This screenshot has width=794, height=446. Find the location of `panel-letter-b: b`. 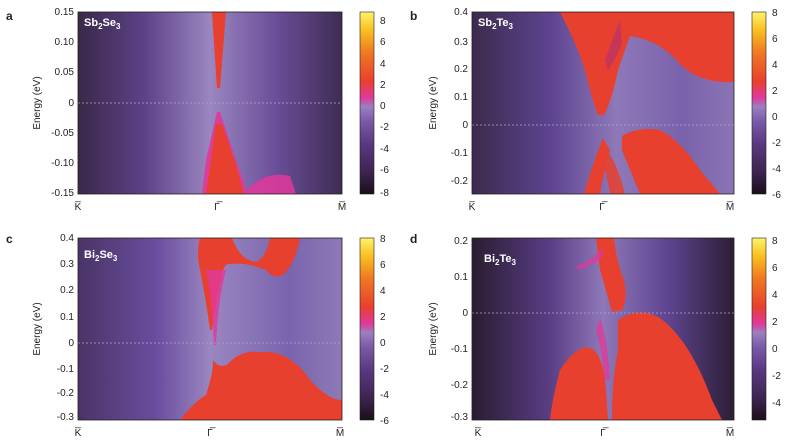

panel-letter-b: b is located at coordinates (413, 16).